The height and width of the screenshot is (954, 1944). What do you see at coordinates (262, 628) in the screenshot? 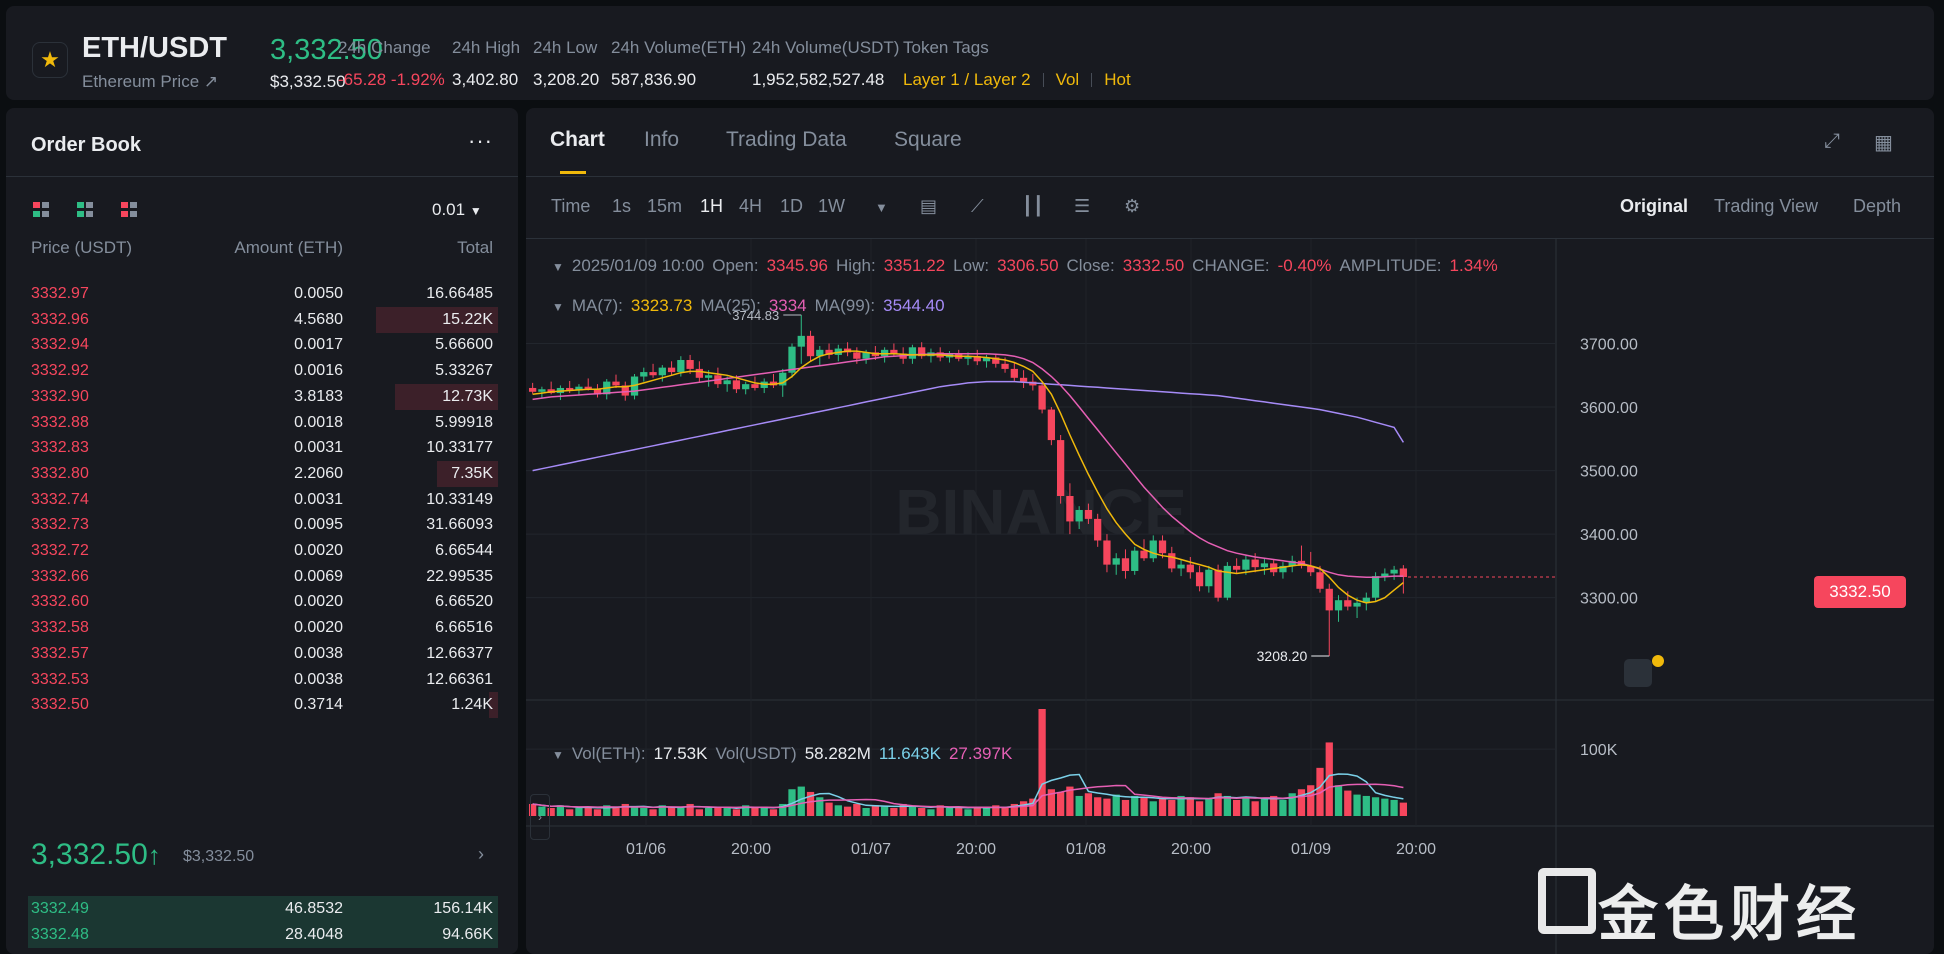
I see `ask-row: 3332.58 0.0020 6.66516` at bounding box center [262, 628].